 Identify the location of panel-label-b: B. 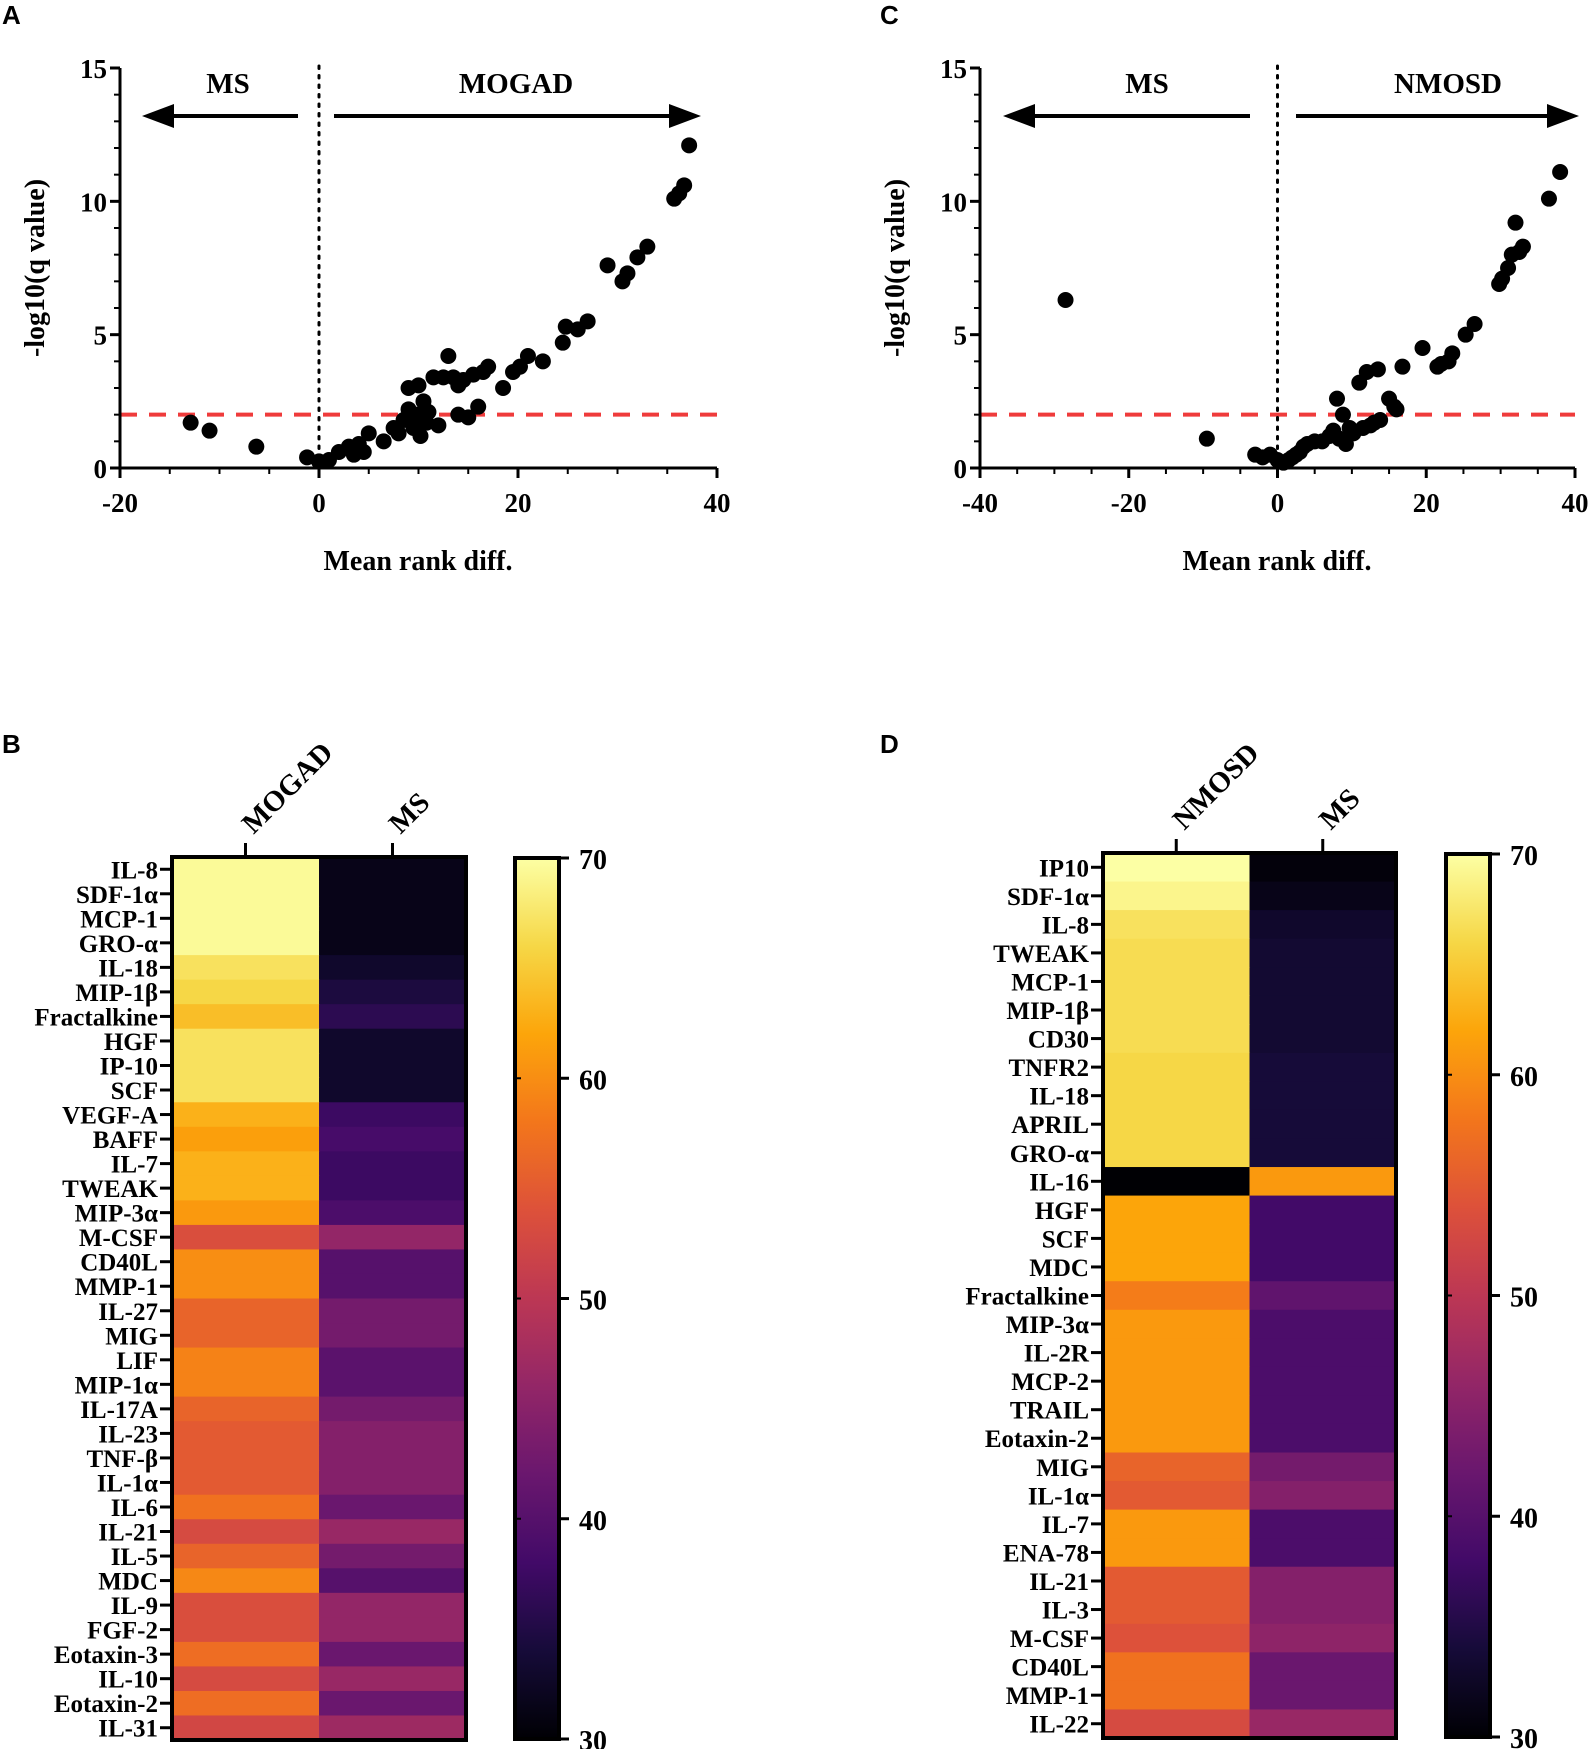
(11, 744).